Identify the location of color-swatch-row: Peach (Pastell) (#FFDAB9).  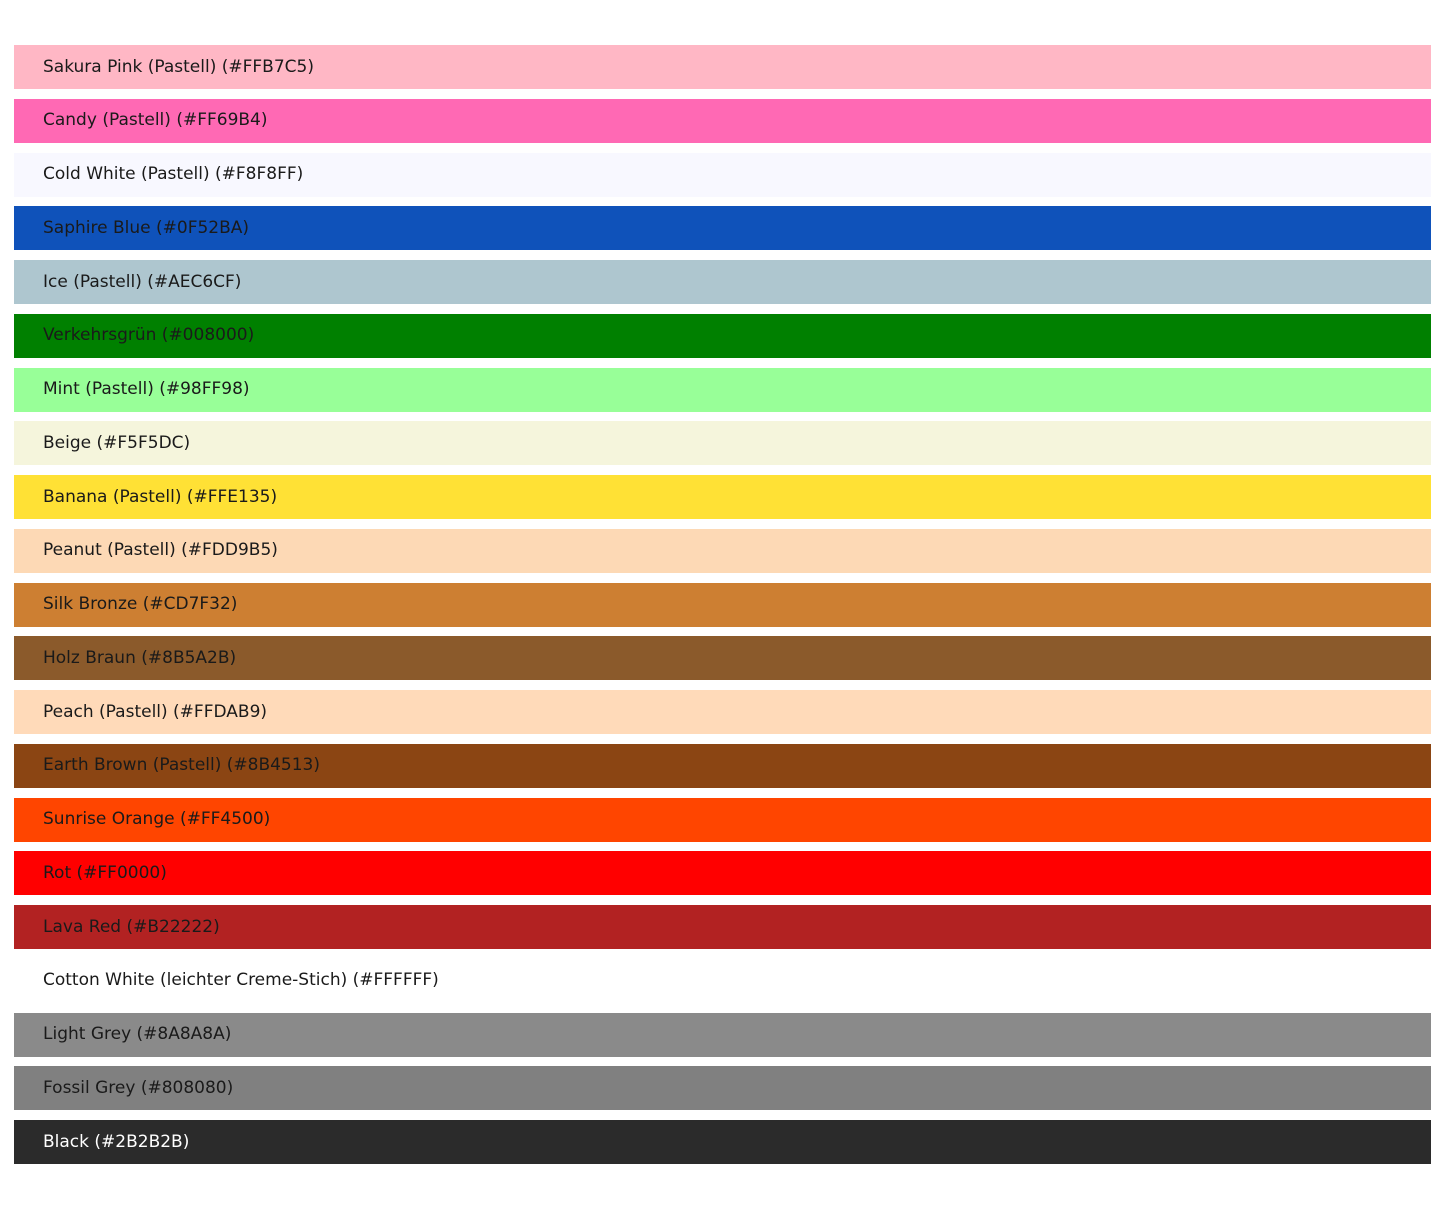
(722, 712).